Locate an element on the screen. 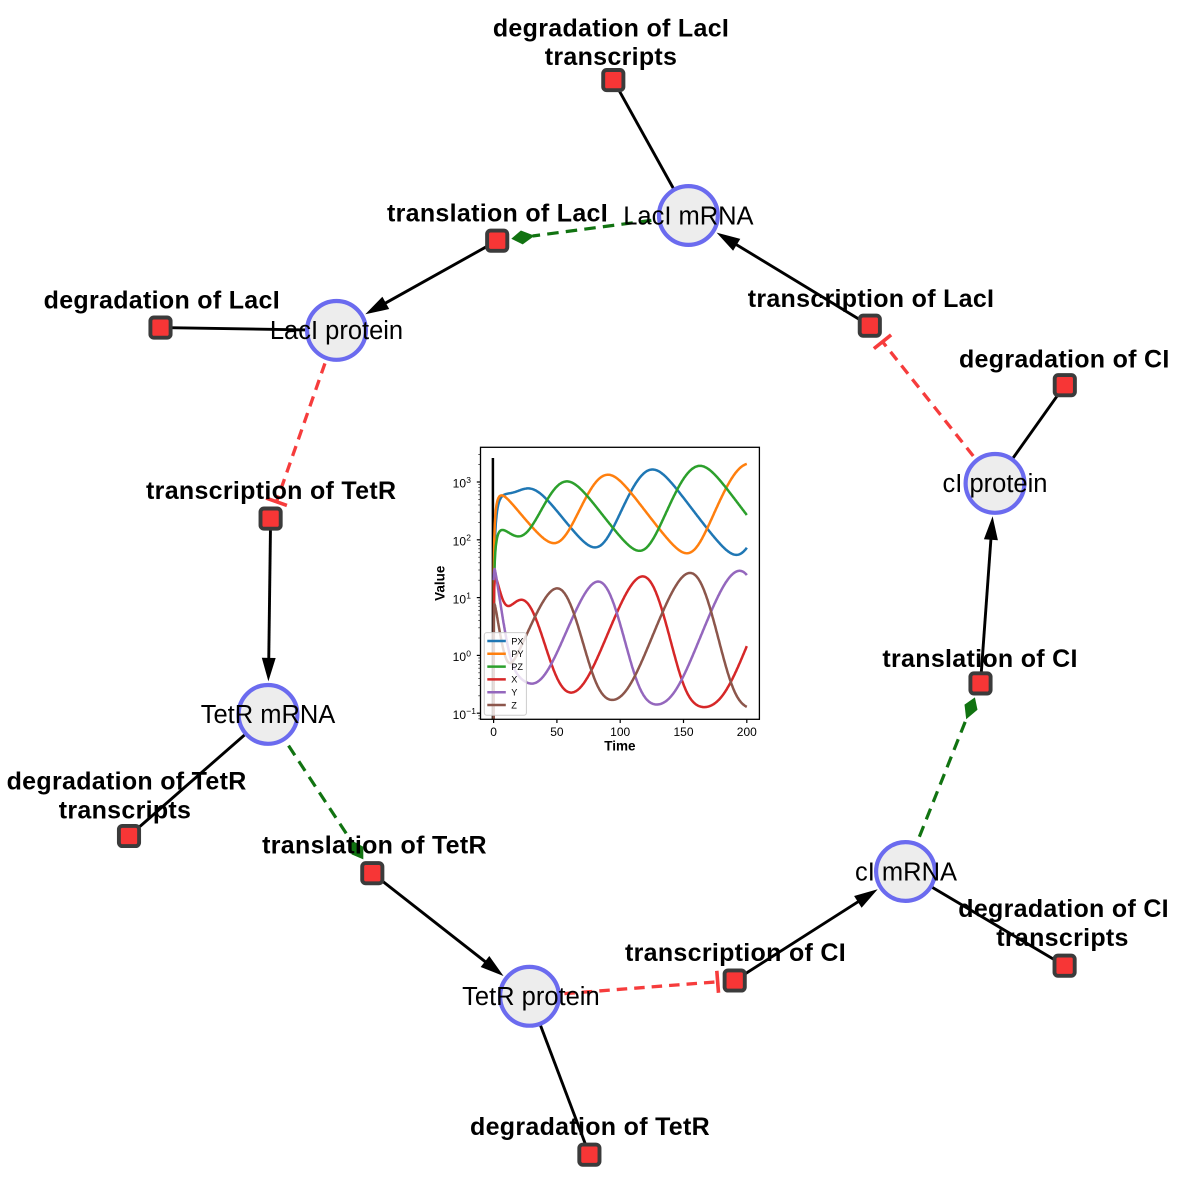 The height and width of the screenshot is (1200, 1189). svg-text: 1 is located at coordinates (468, 596).